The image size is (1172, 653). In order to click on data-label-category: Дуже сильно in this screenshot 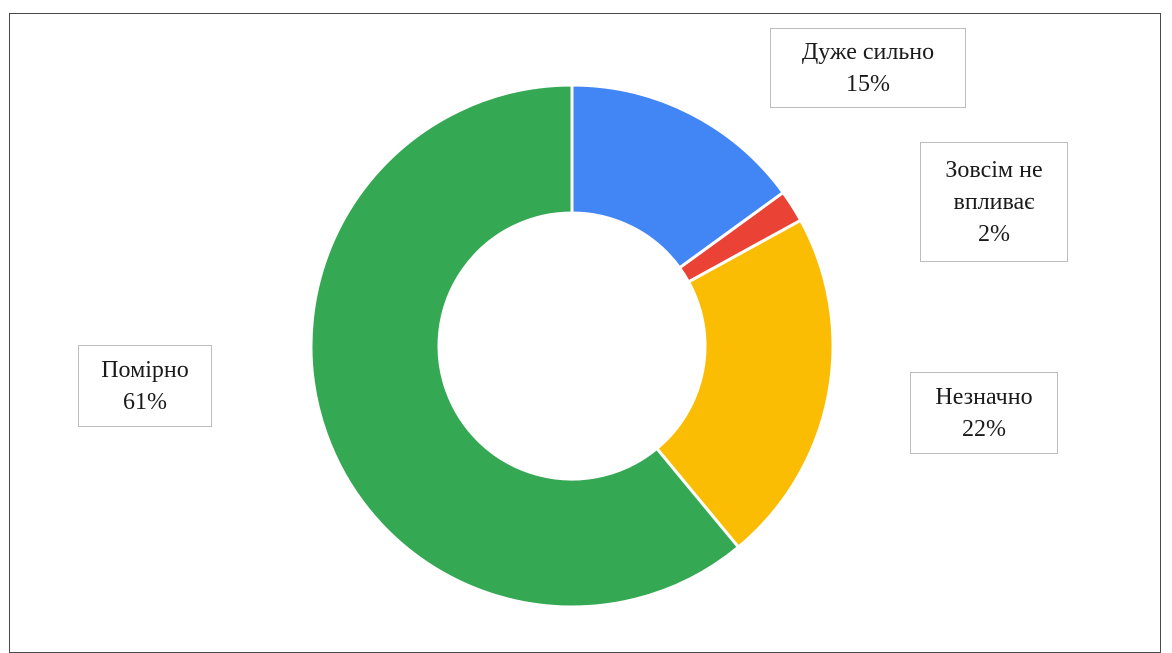, I will do `click(868, 52)`.